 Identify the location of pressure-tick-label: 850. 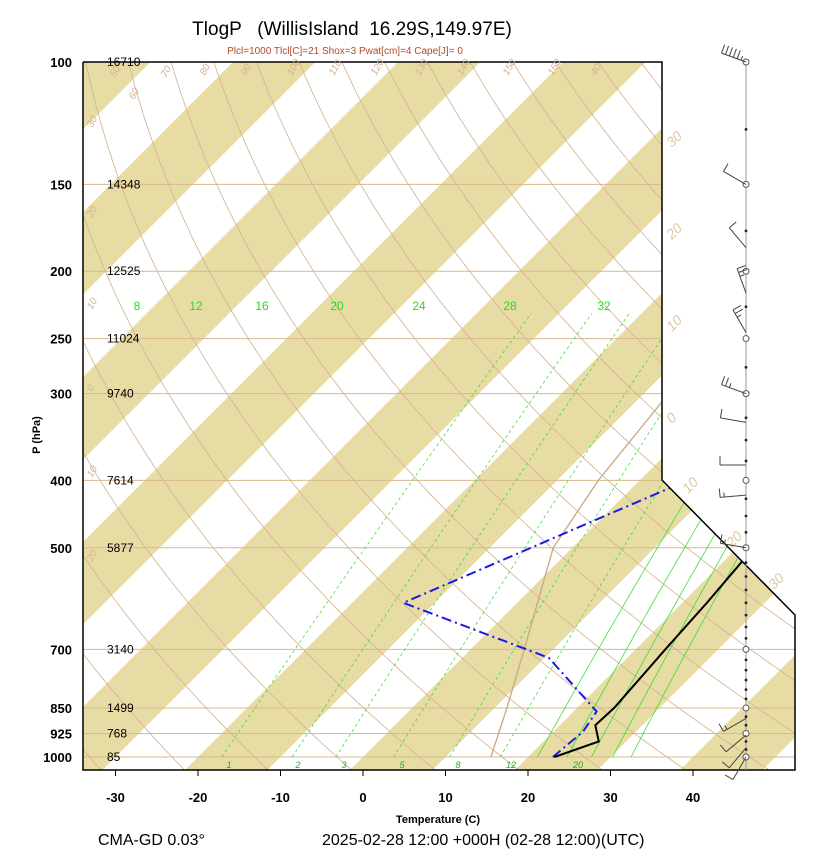
(61, 708).